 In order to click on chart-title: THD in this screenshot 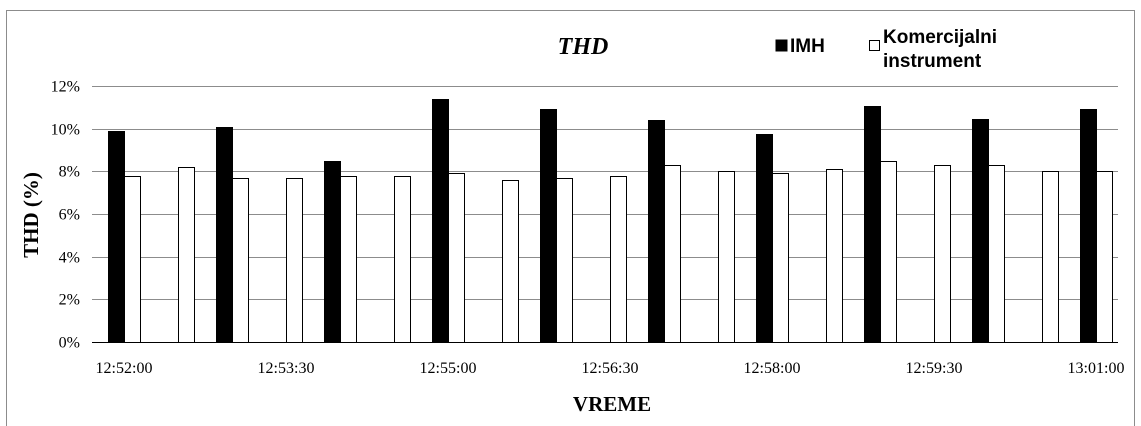, I will do `click(583, 47)`.